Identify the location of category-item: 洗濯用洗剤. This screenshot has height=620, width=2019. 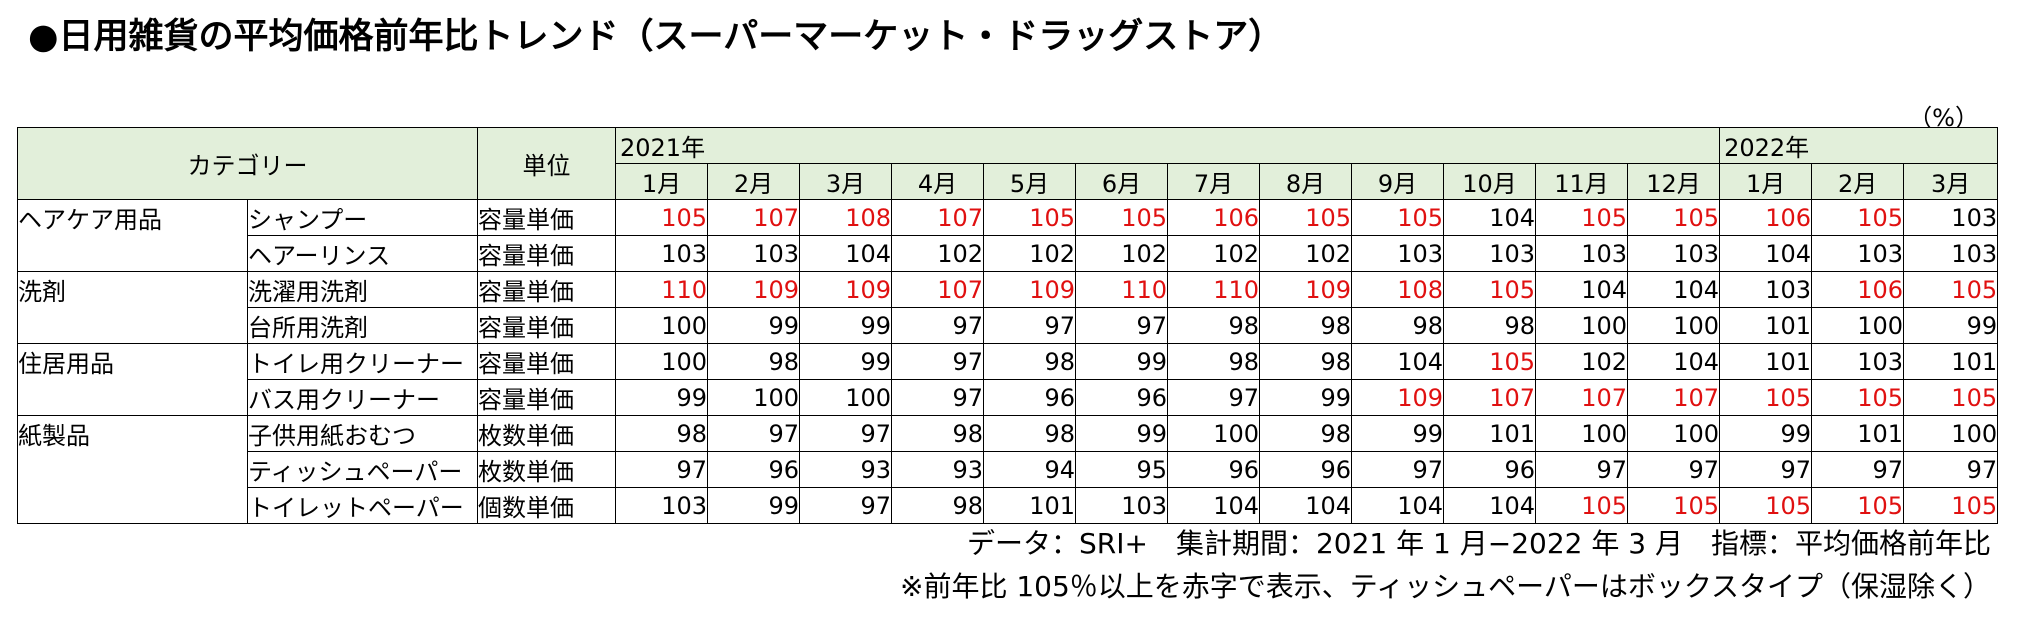
(362, 289).